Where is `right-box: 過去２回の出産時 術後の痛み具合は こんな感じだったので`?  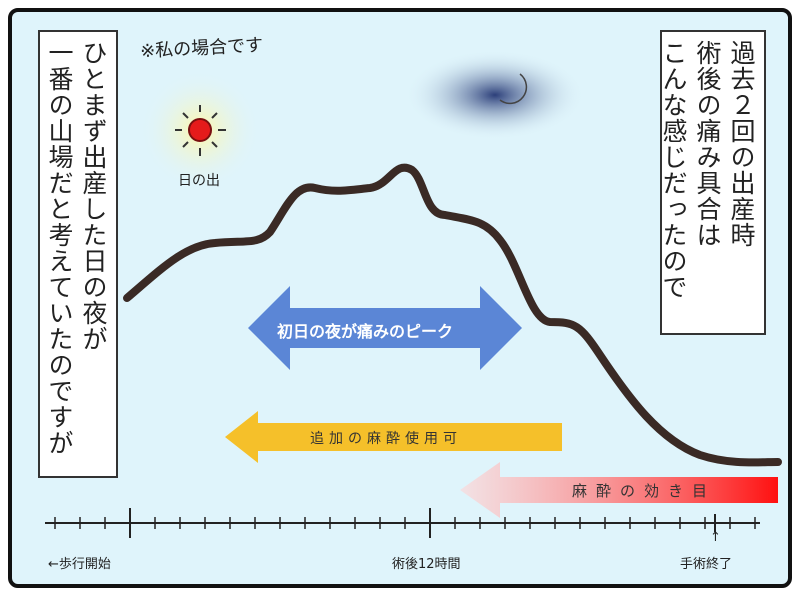
right-box: 過去２回の出産時 術後の痛み具合は こんな感じだったので is located at coordinates (712, 182).